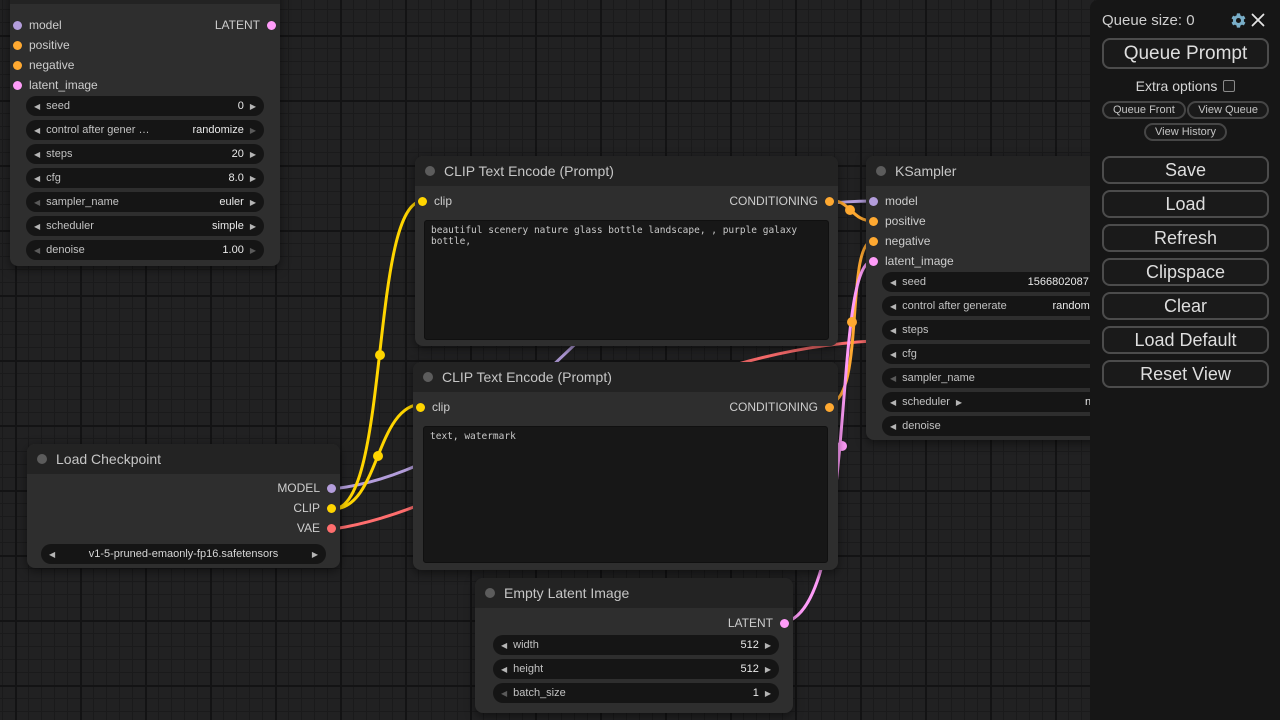 Image resolution: width=1280 pixels, height=720 pixels. Describe the element at coordinates (1185, 170) in the screenshot. I see `save-button: Save` at that location.